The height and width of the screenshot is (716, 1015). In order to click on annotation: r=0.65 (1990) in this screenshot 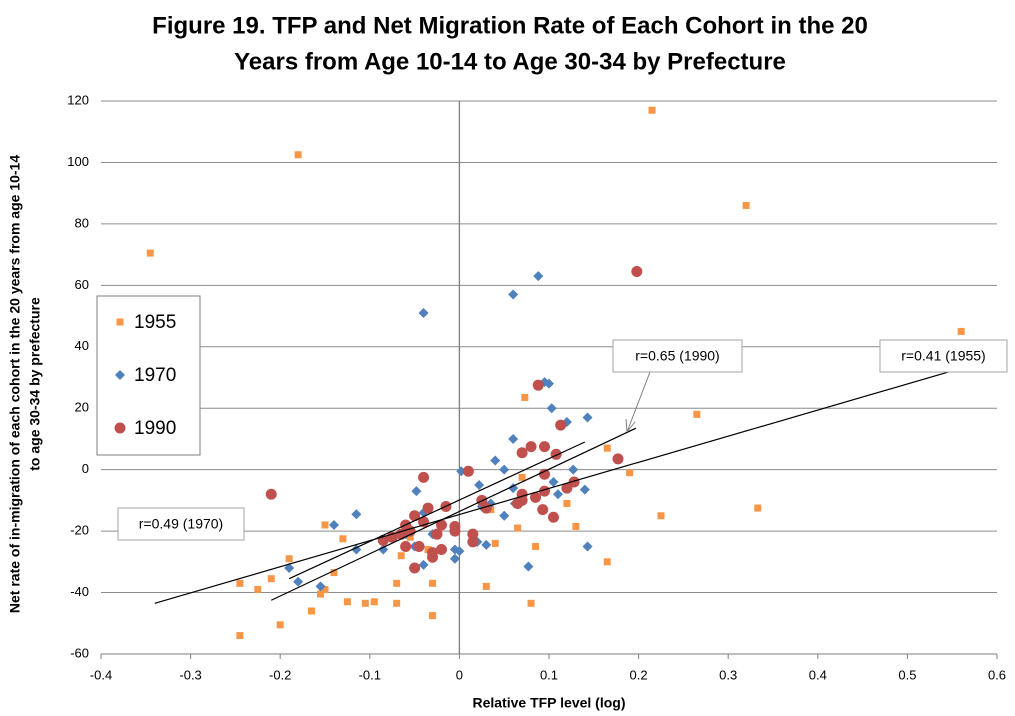, I will do `click(677, 356)`.